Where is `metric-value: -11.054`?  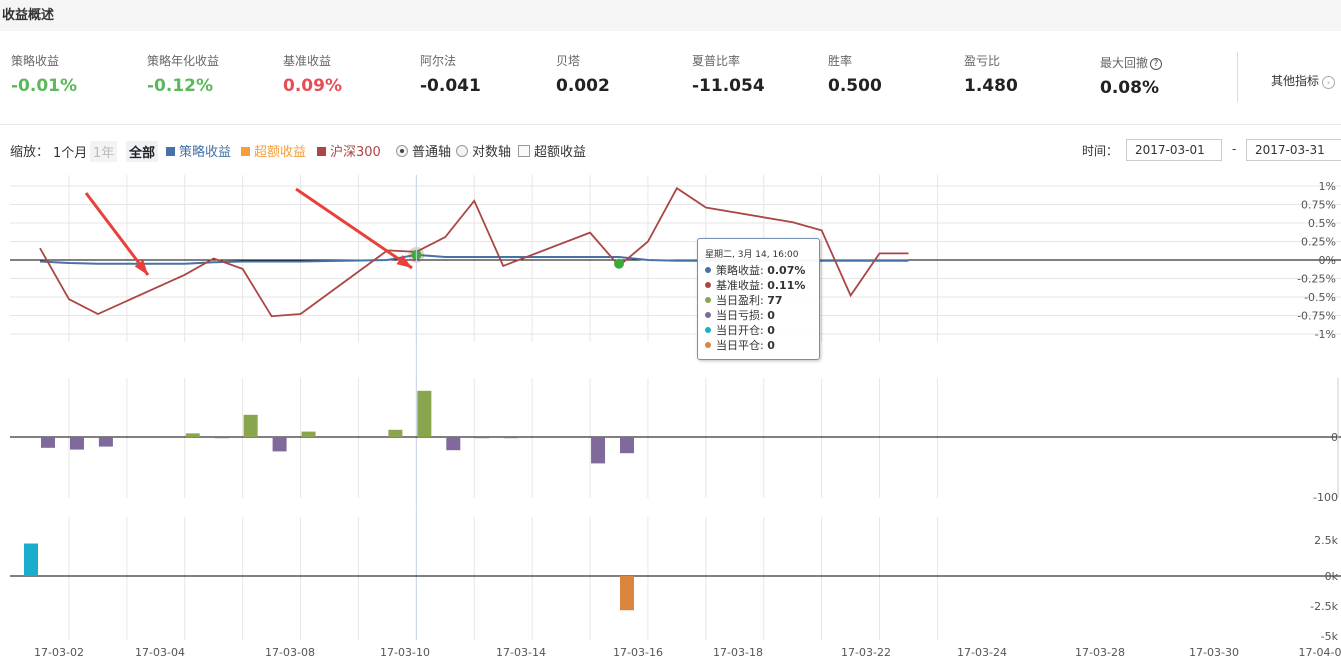
metric-value: -11.054 is located at coordinates (728, 86).